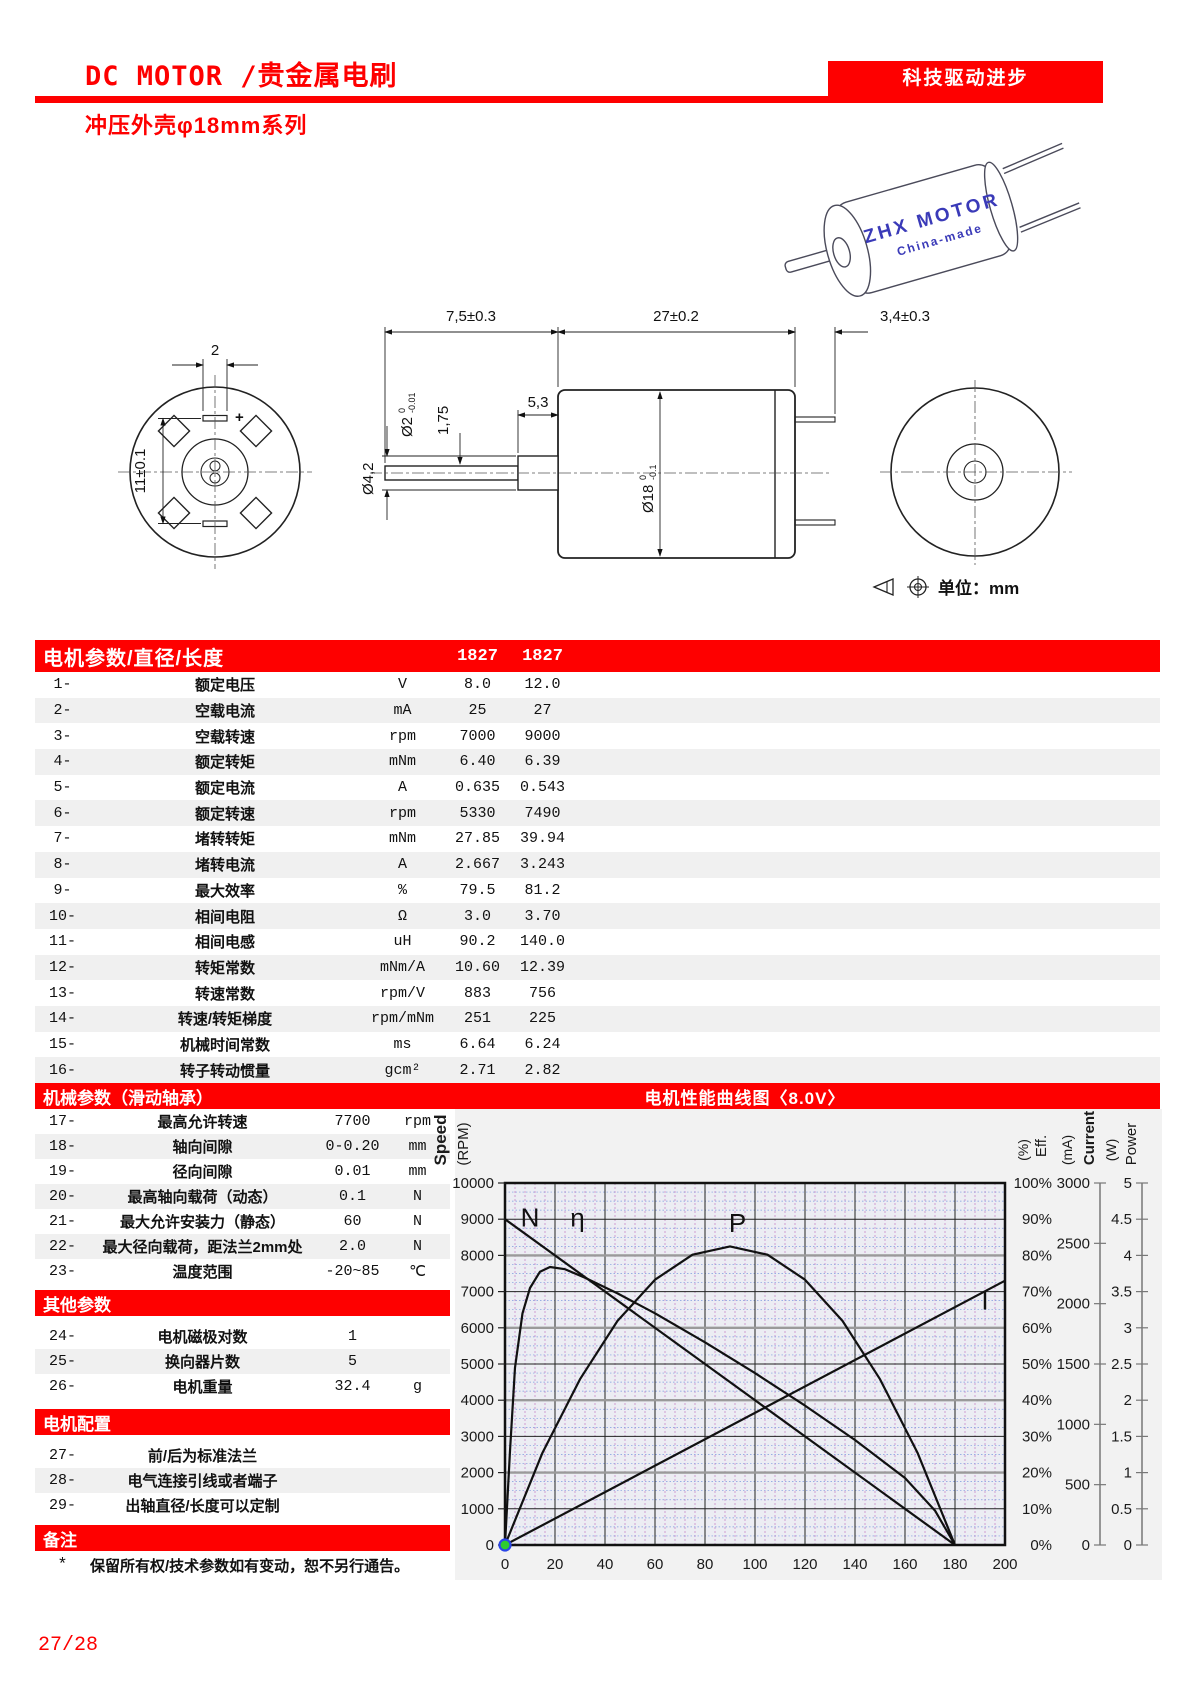 Image resolution: width=1190 pixels, height=1684 pixels. Describe the element at coordinates (477, 1436) in the screenshot. I see `speed-tick-label: 3000` at that location.